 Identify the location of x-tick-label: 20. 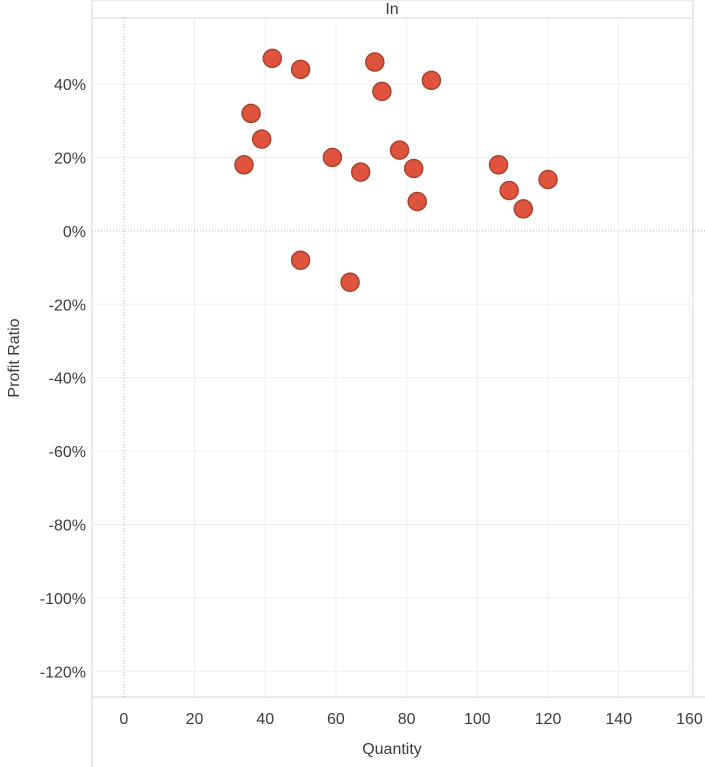
(195, 719).